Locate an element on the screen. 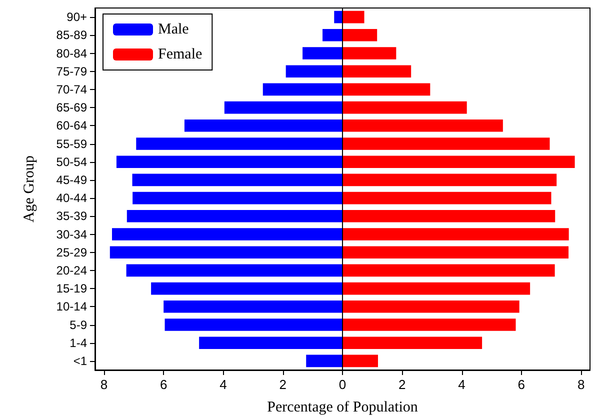  legend-label: Male is located at coordinates (174, 30).